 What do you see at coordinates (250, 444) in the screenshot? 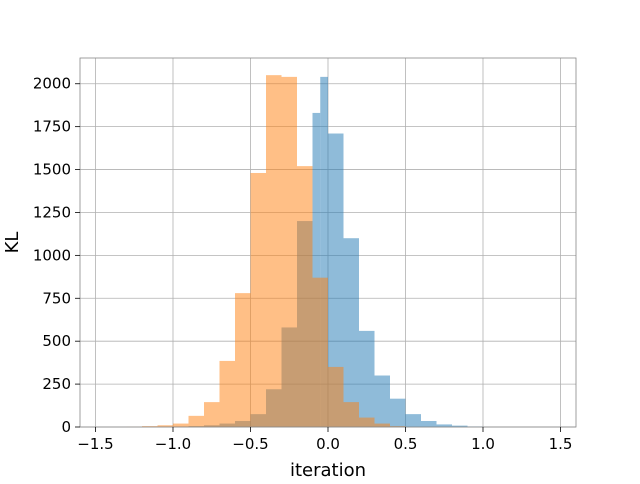
I see `x-tick-label: −0.5` at bounding box center [250, 444].